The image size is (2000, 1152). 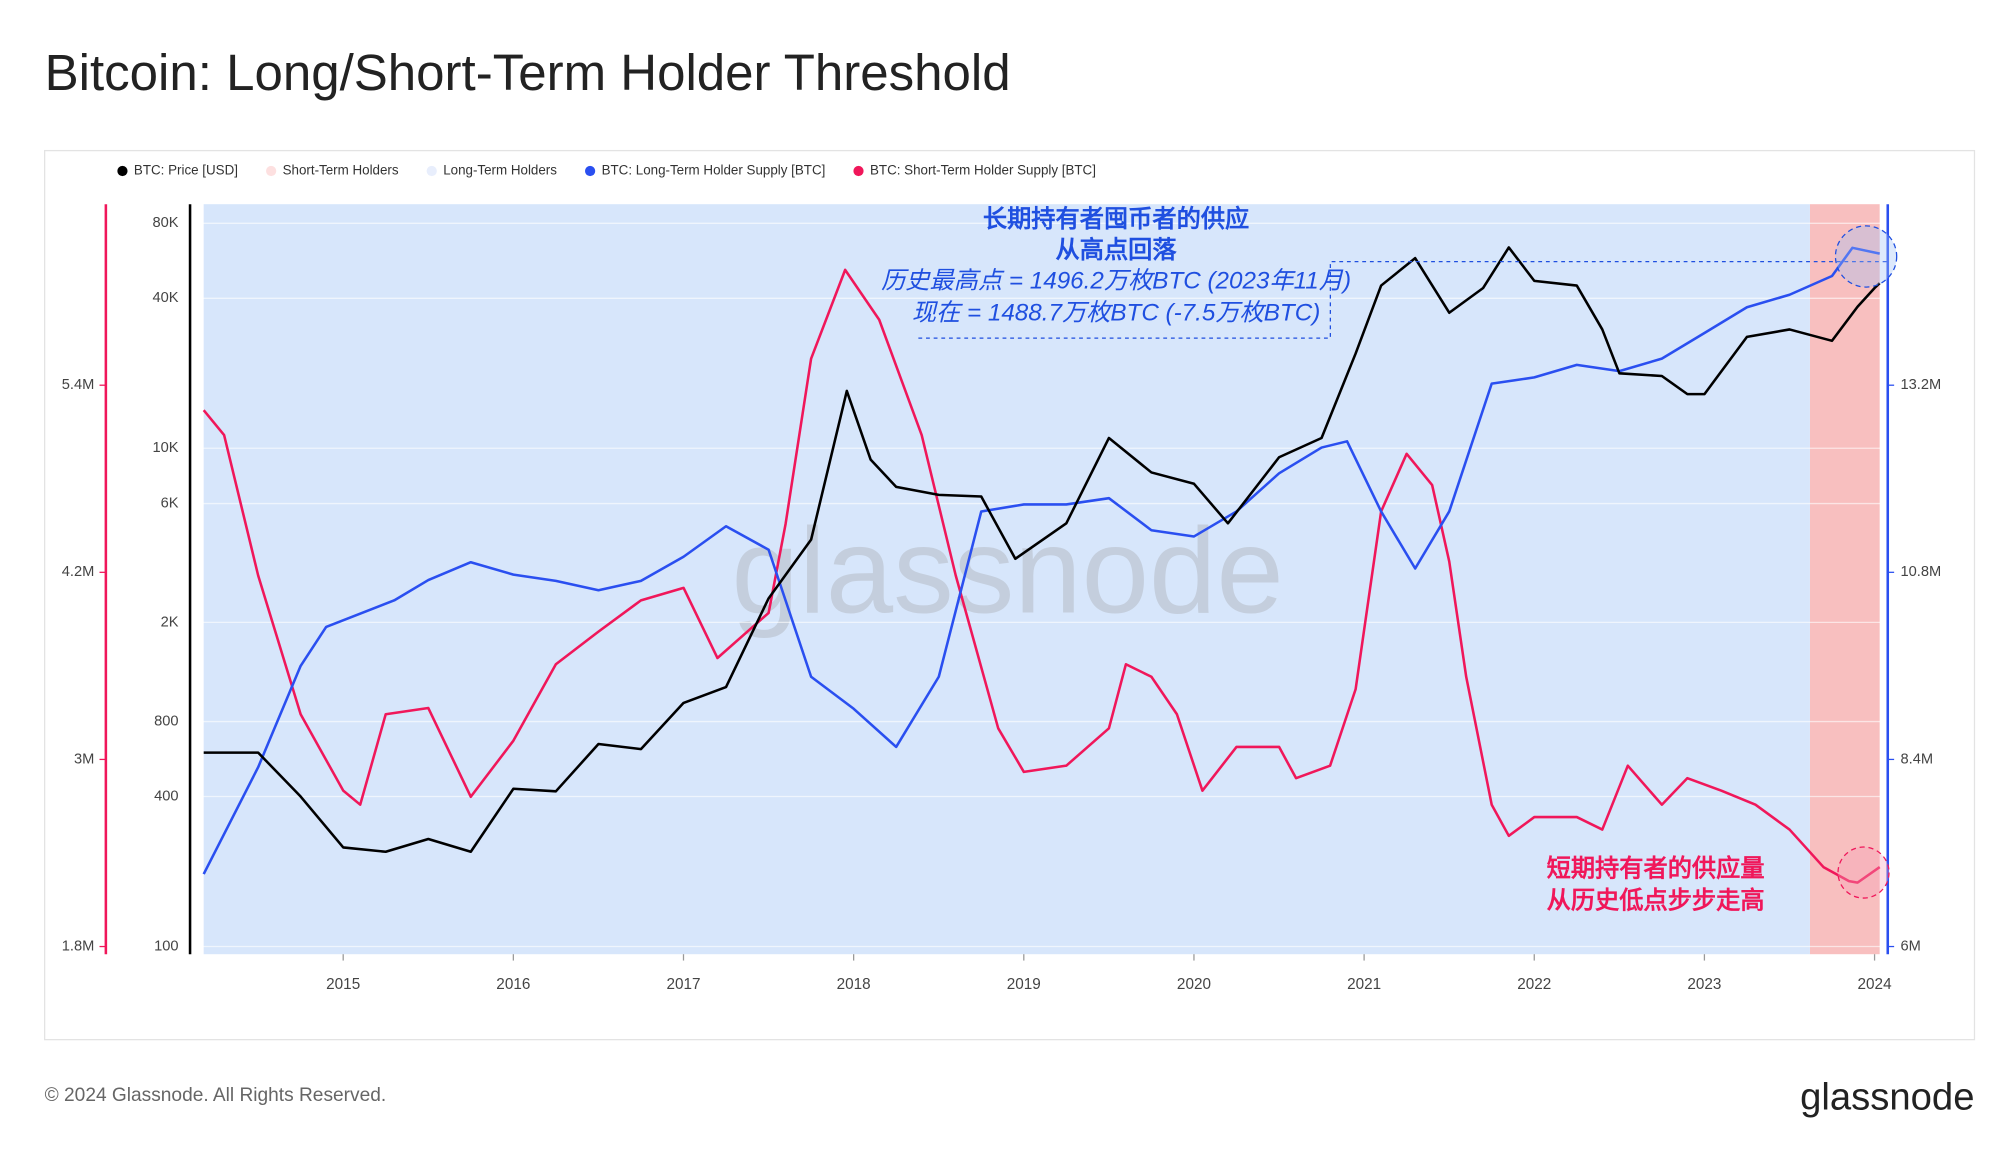 What do you see at coordinates (1887, 1097) in the screenshot?
I see `brand-logo: glassnode` at bounding box center [1887, 1097].